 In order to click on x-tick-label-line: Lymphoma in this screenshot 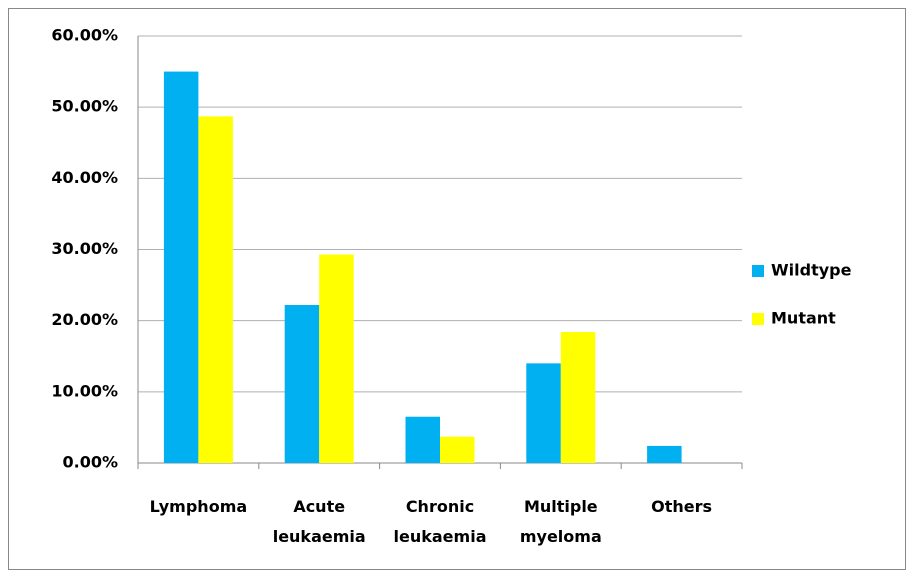, I will do `click(199, 506)`.